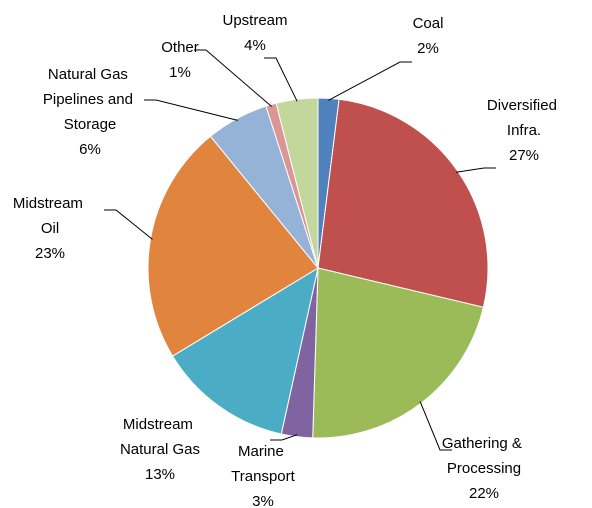 The height and width of the screenshot is (508, 592). I want to click on label-line: Gathering &, so click(484, 443).